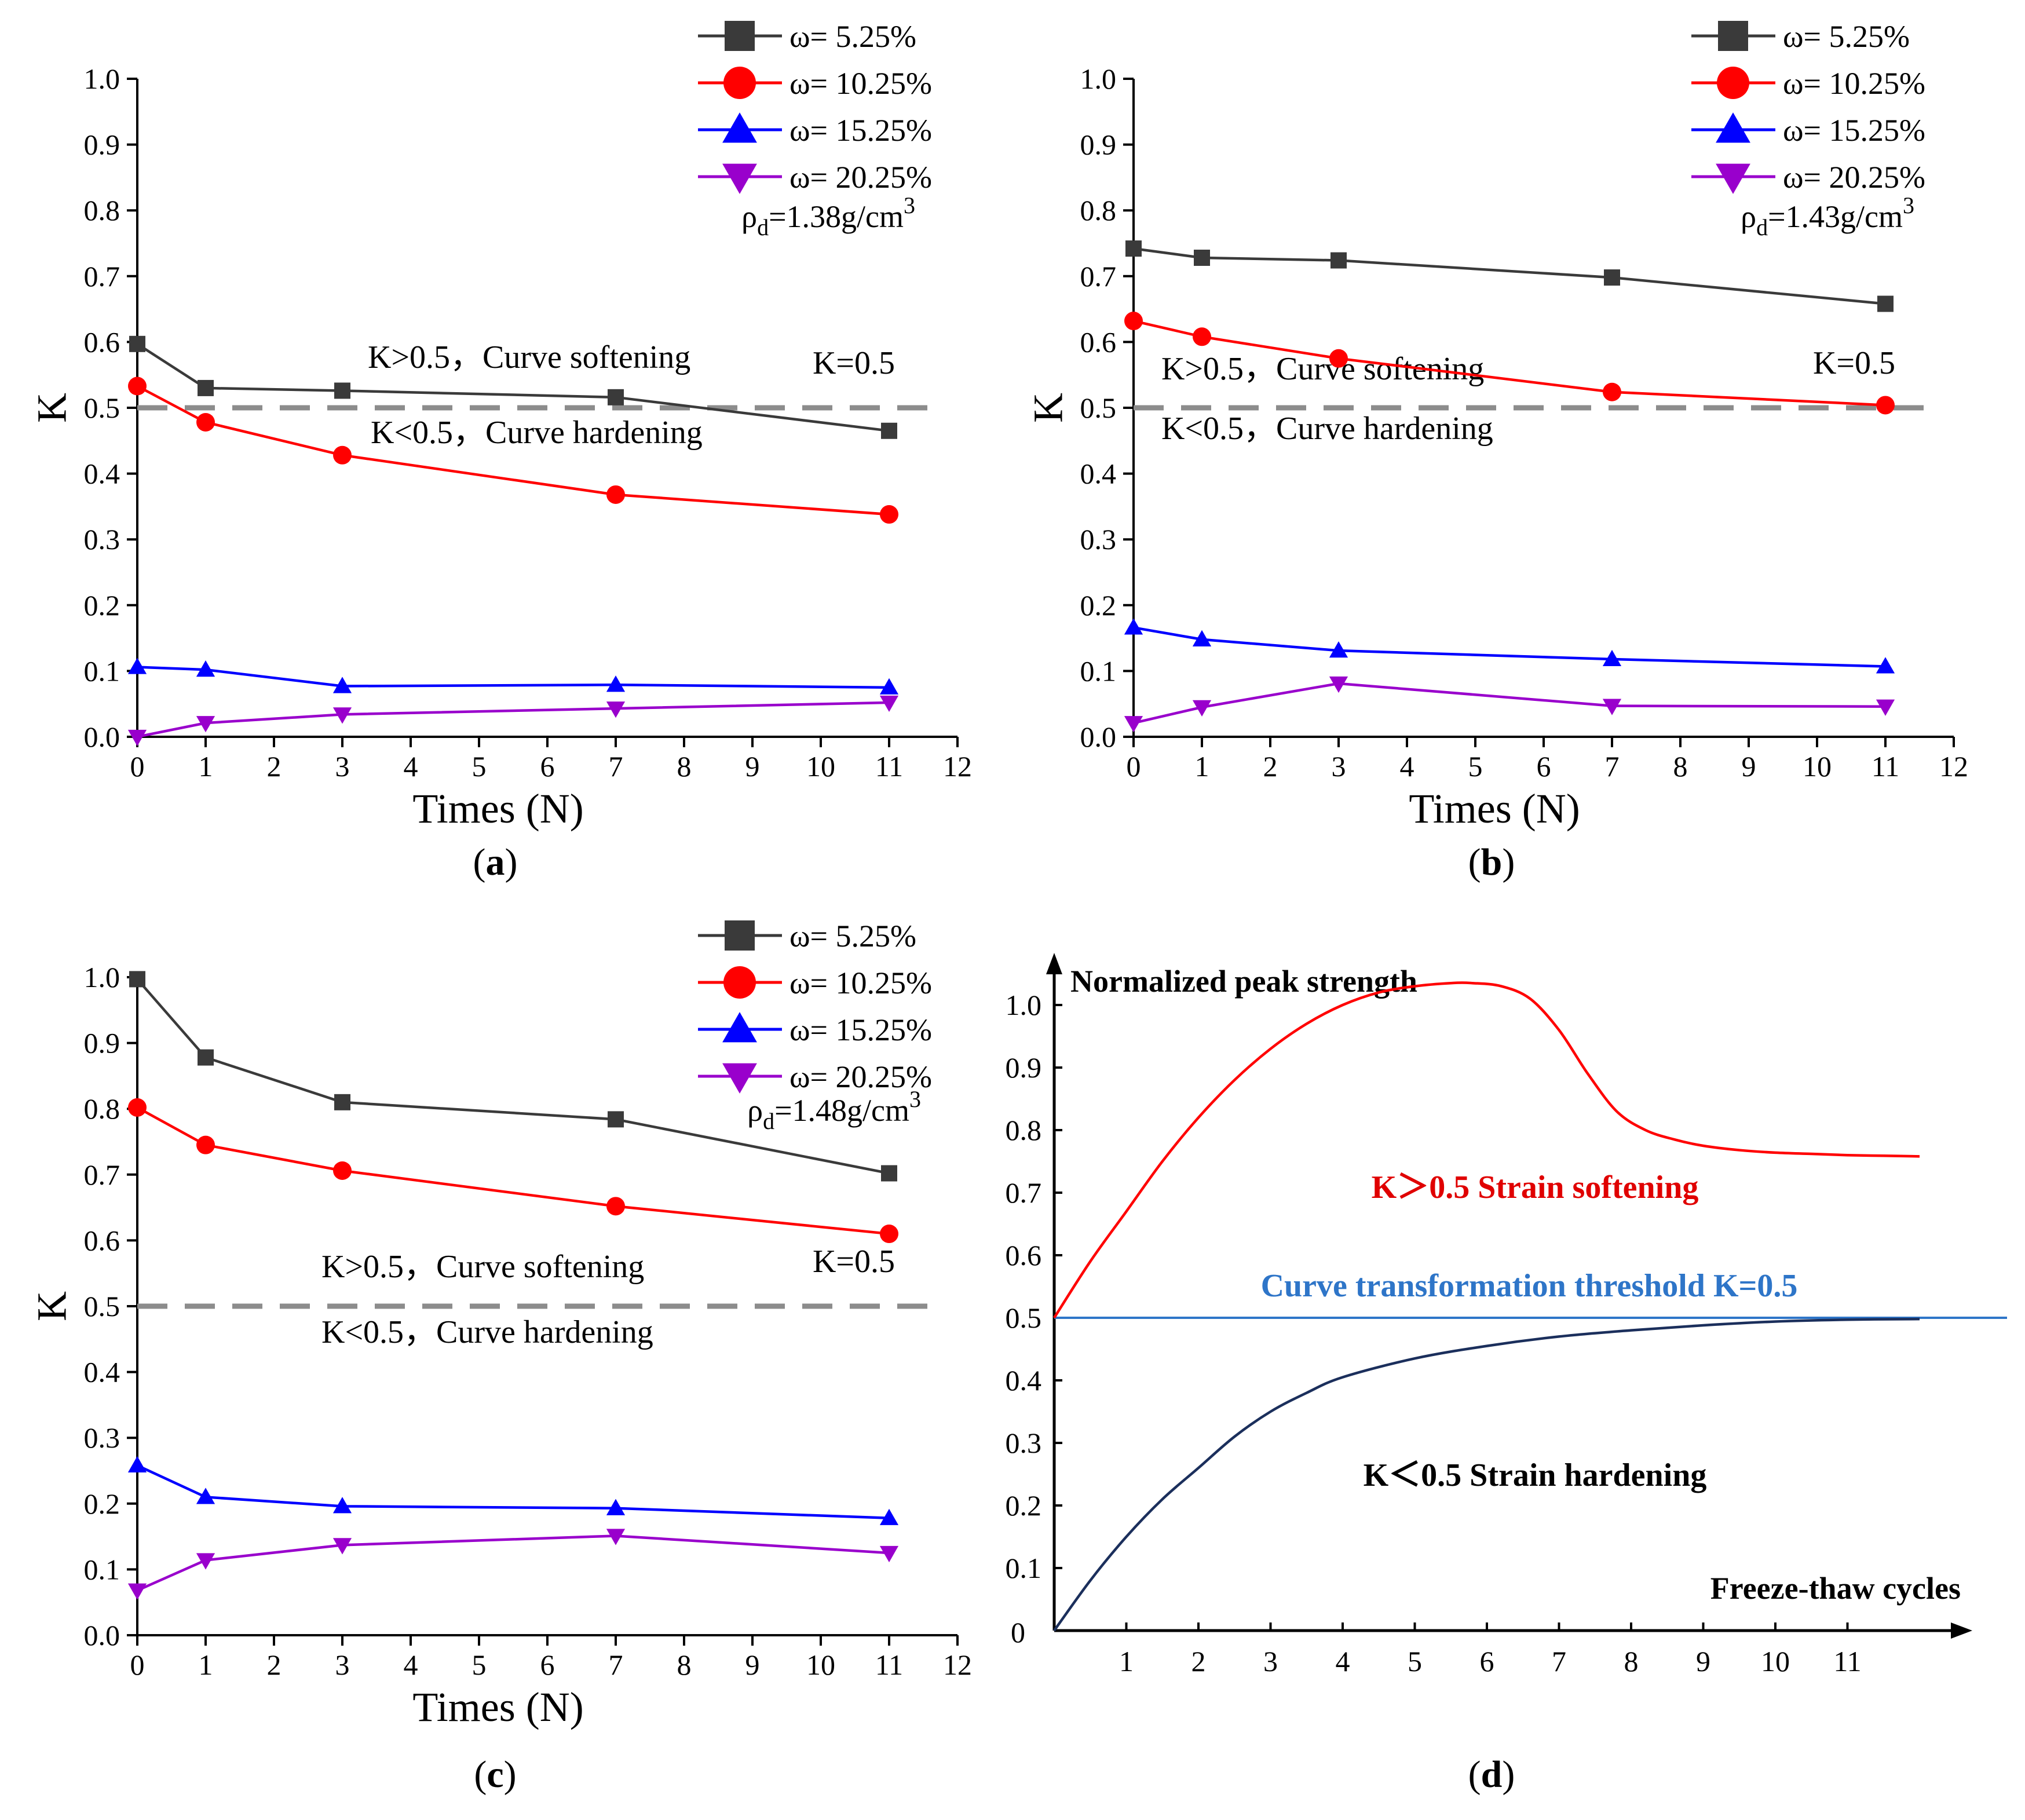 This screenshot has width=2025, height=1820. I want to click on density-sub: d, so click(768, 1121).